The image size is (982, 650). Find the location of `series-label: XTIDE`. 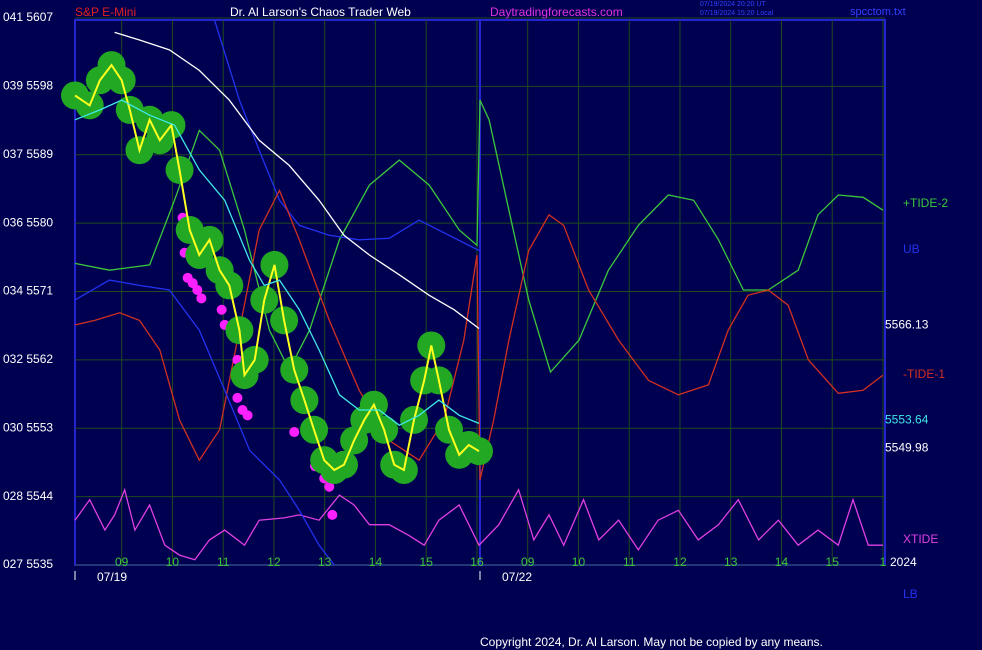

series-label: XTIDE is located at coordinates (920, 539).